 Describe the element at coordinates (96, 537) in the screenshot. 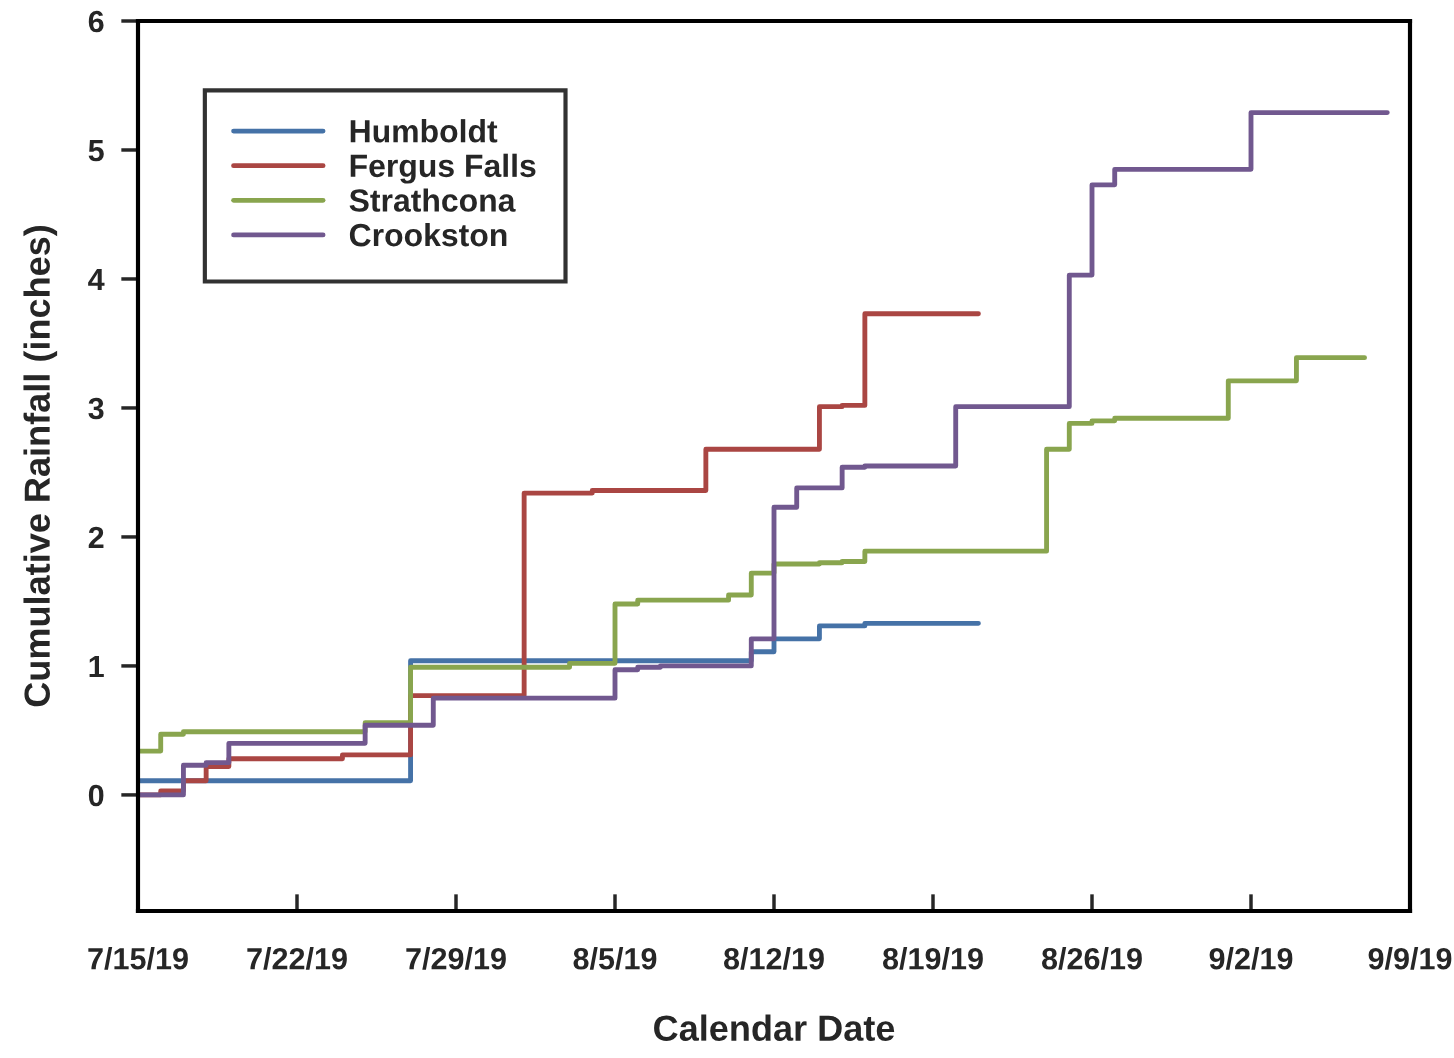

I see `y-tick-label: 2` at that location.